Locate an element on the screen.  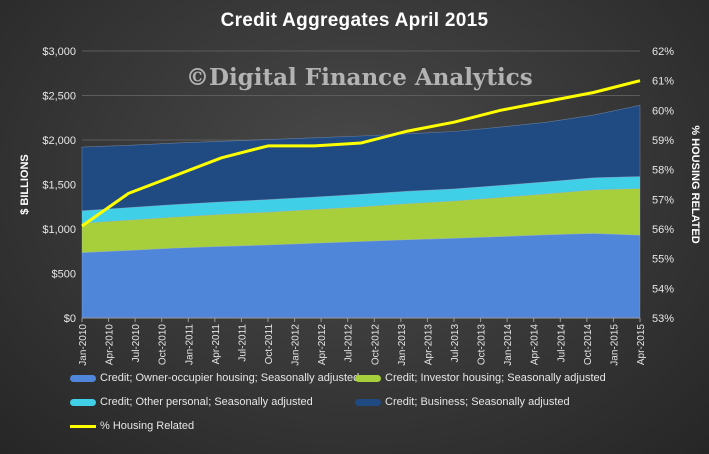
y2-tick-label: 58% is located at coordinates (663, 171).